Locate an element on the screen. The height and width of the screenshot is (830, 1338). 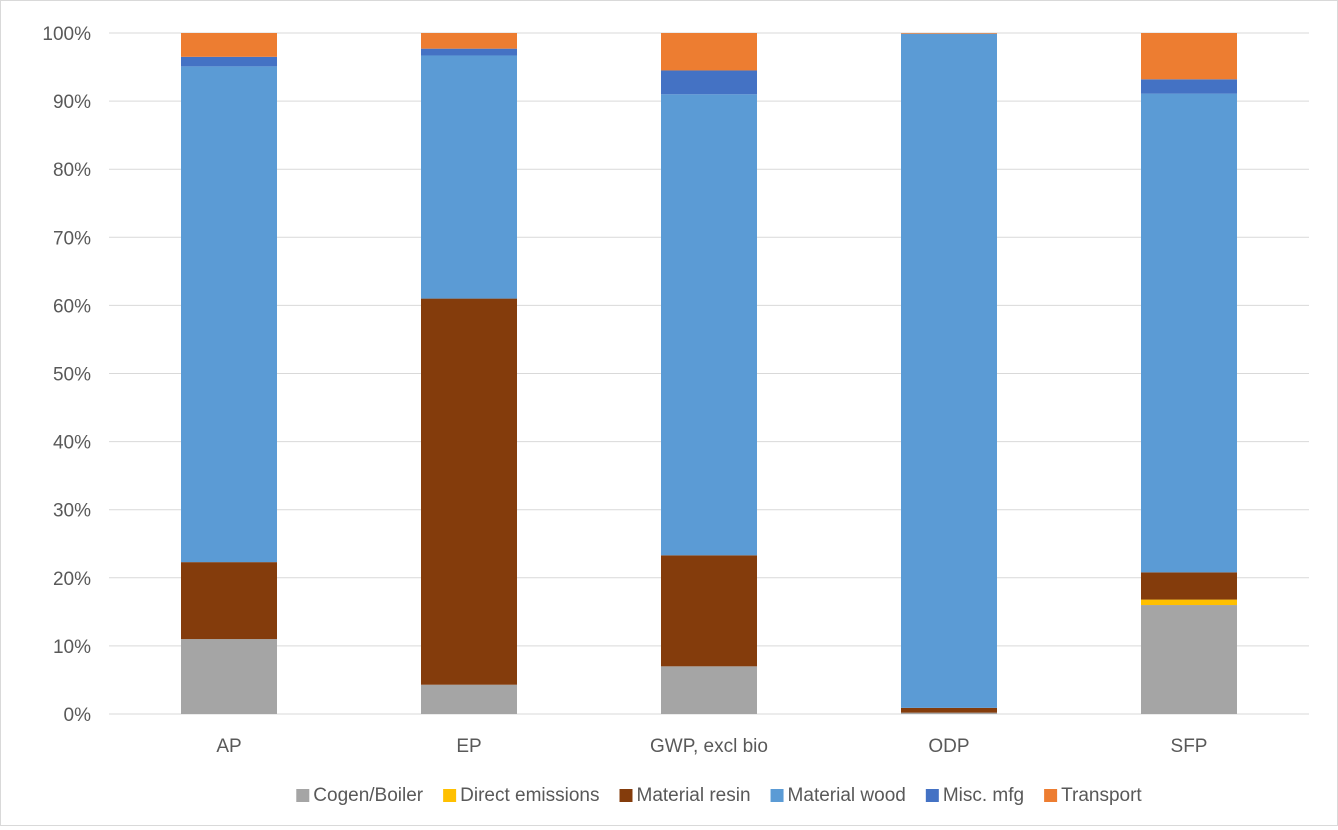
legend-label: Direct emissions is located at coordinates (529, 795).